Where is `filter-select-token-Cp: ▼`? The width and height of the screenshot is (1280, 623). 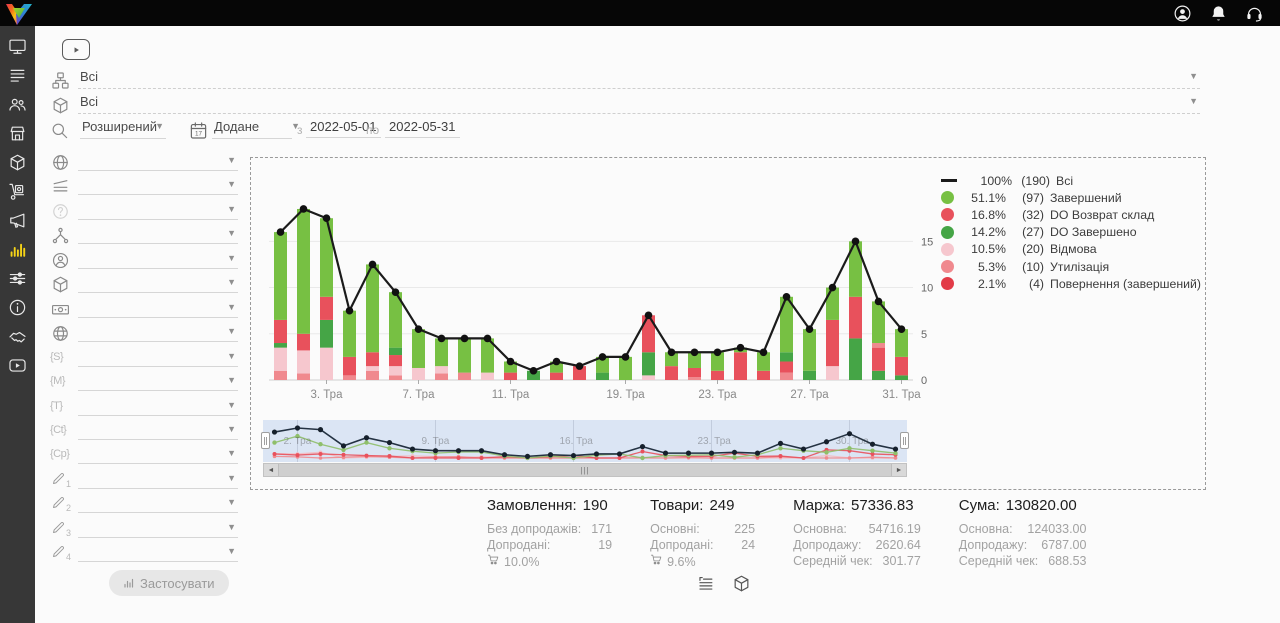
filter-select-token-Cp: ▼ is located at coordinates (158, 455).